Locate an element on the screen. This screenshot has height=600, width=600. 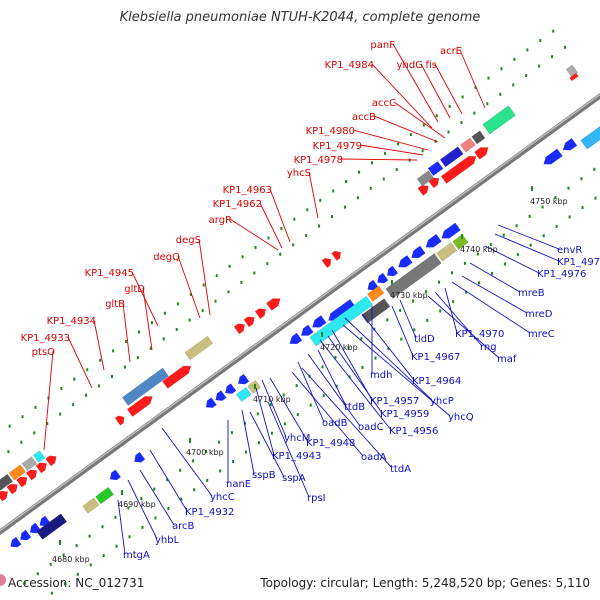
tick-label: 4700 kbp is located at coordinates (205, 452).